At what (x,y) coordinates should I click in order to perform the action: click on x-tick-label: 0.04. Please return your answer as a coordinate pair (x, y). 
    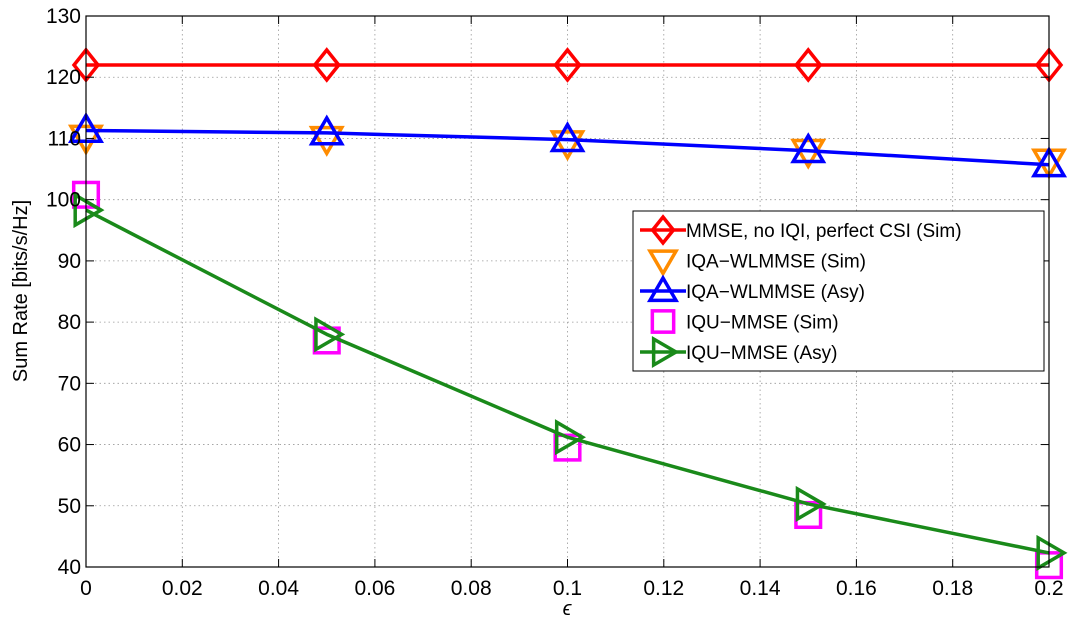
    Looking at the image, I should click on (278, 588).